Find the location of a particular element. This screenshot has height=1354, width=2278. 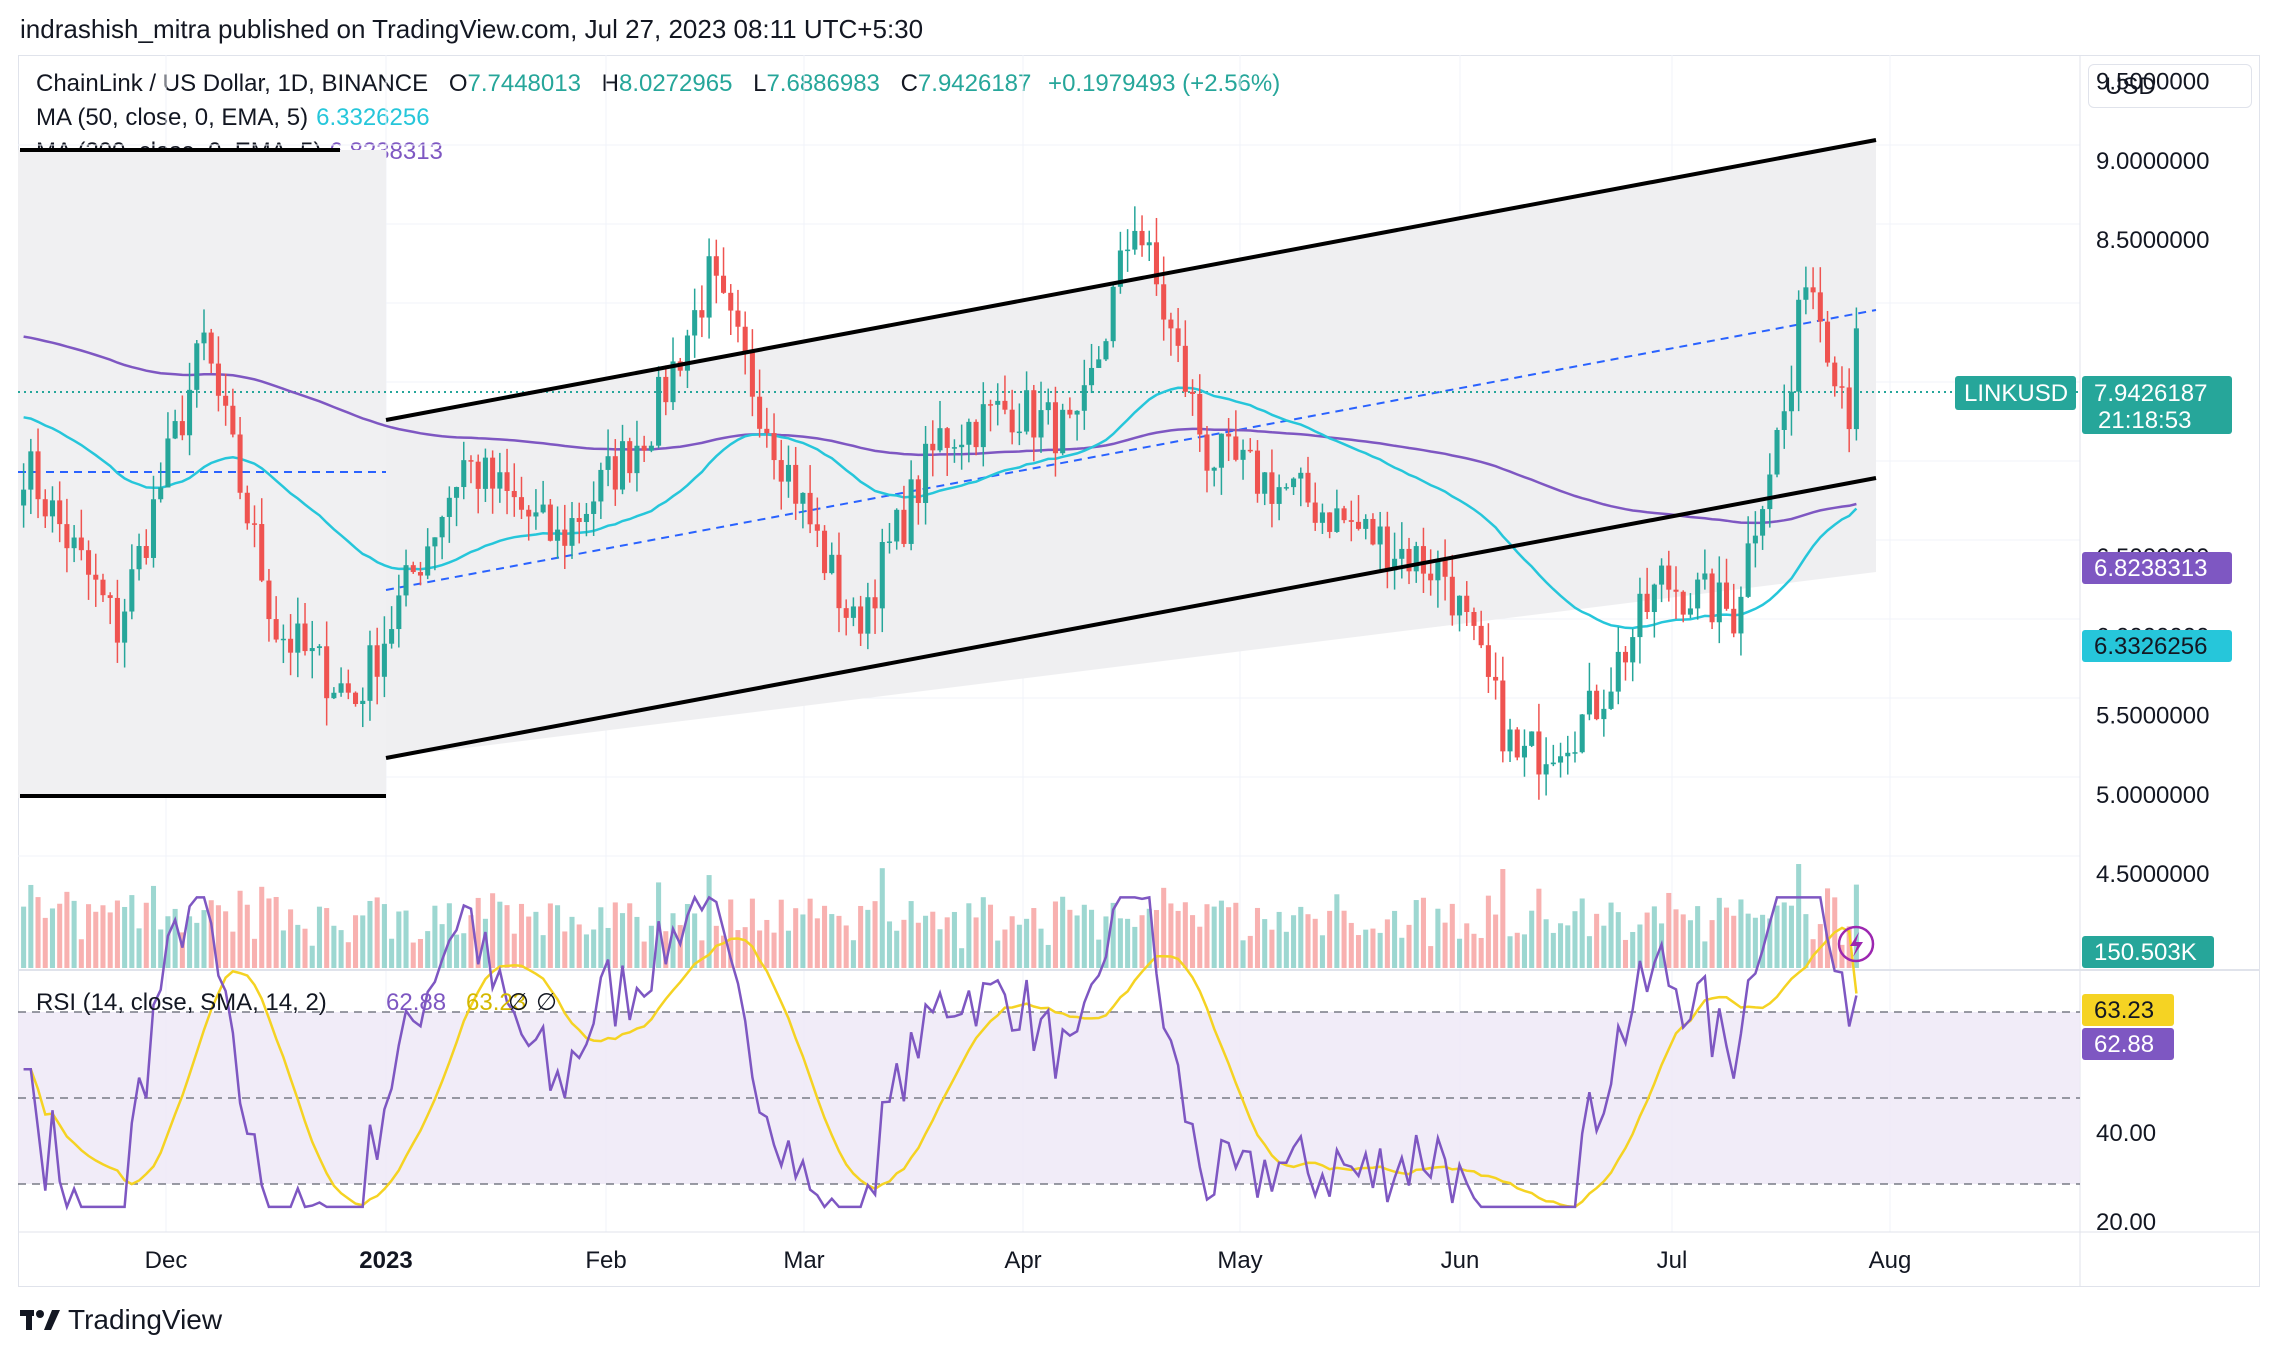

footer-brand: TradingView is located at coordinates (121, 1320).